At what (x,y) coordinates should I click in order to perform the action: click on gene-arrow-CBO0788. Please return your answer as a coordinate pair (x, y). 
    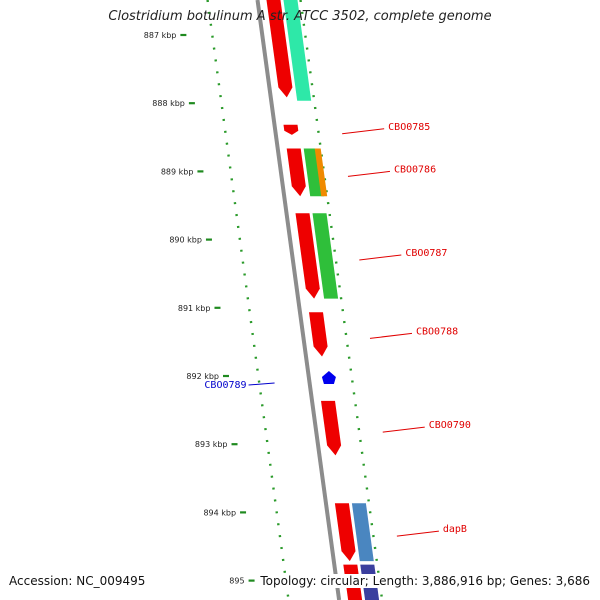
    Looking at the image, I should click on (318, 334).